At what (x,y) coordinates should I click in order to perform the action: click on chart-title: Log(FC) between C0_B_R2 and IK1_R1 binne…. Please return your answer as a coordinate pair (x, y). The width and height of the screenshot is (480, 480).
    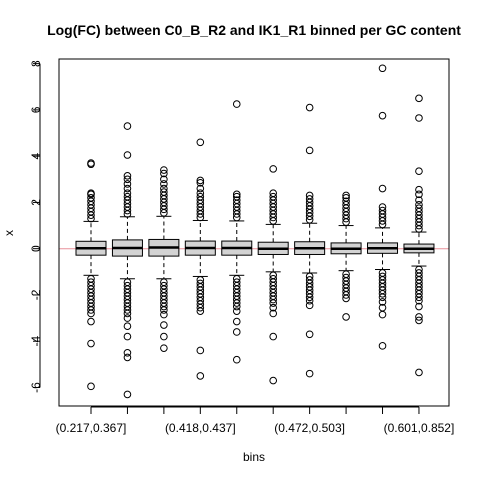
    Looking at the image, I should click on (254, 30).